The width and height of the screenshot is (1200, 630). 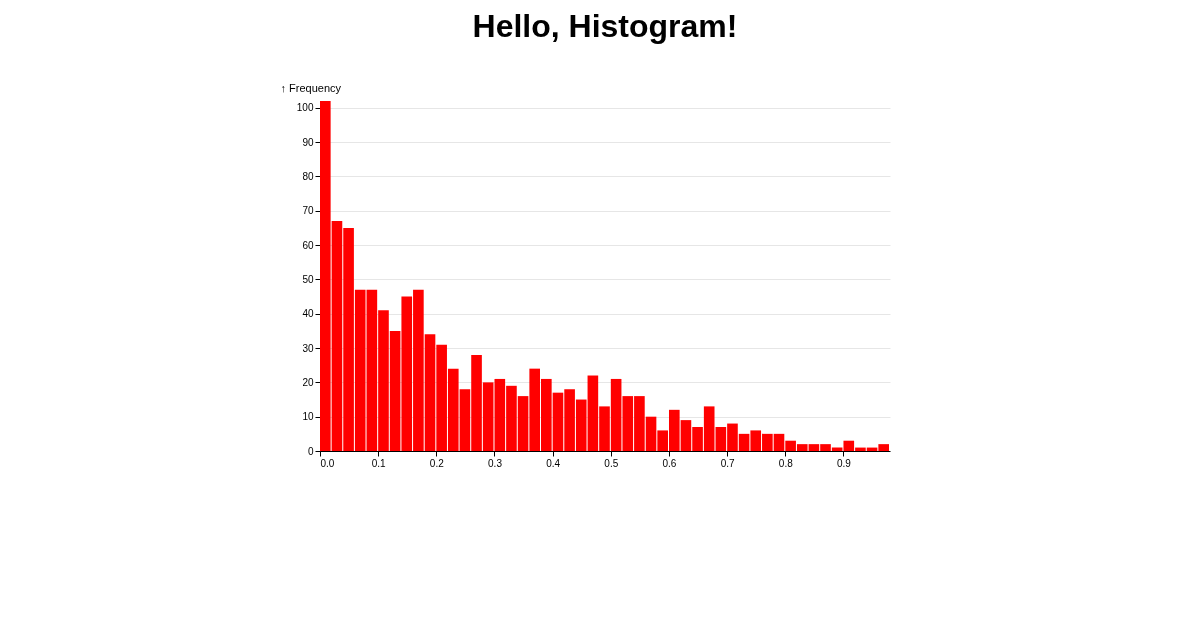 I want to click on chart-title: Hello, Histogram!, so click(x=605, y=26).